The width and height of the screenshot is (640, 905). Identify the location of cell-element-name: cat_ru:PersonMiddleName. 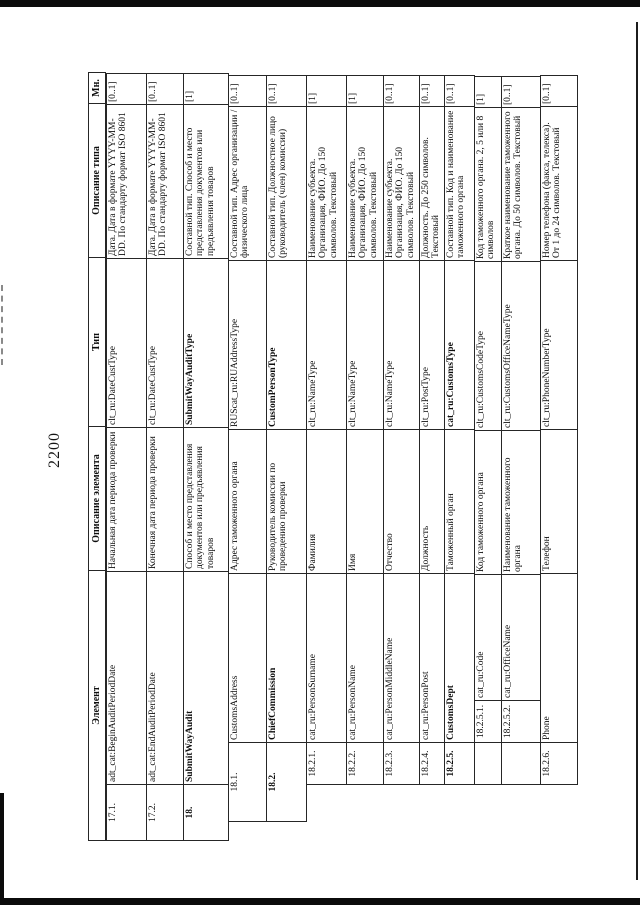
(401, 658).